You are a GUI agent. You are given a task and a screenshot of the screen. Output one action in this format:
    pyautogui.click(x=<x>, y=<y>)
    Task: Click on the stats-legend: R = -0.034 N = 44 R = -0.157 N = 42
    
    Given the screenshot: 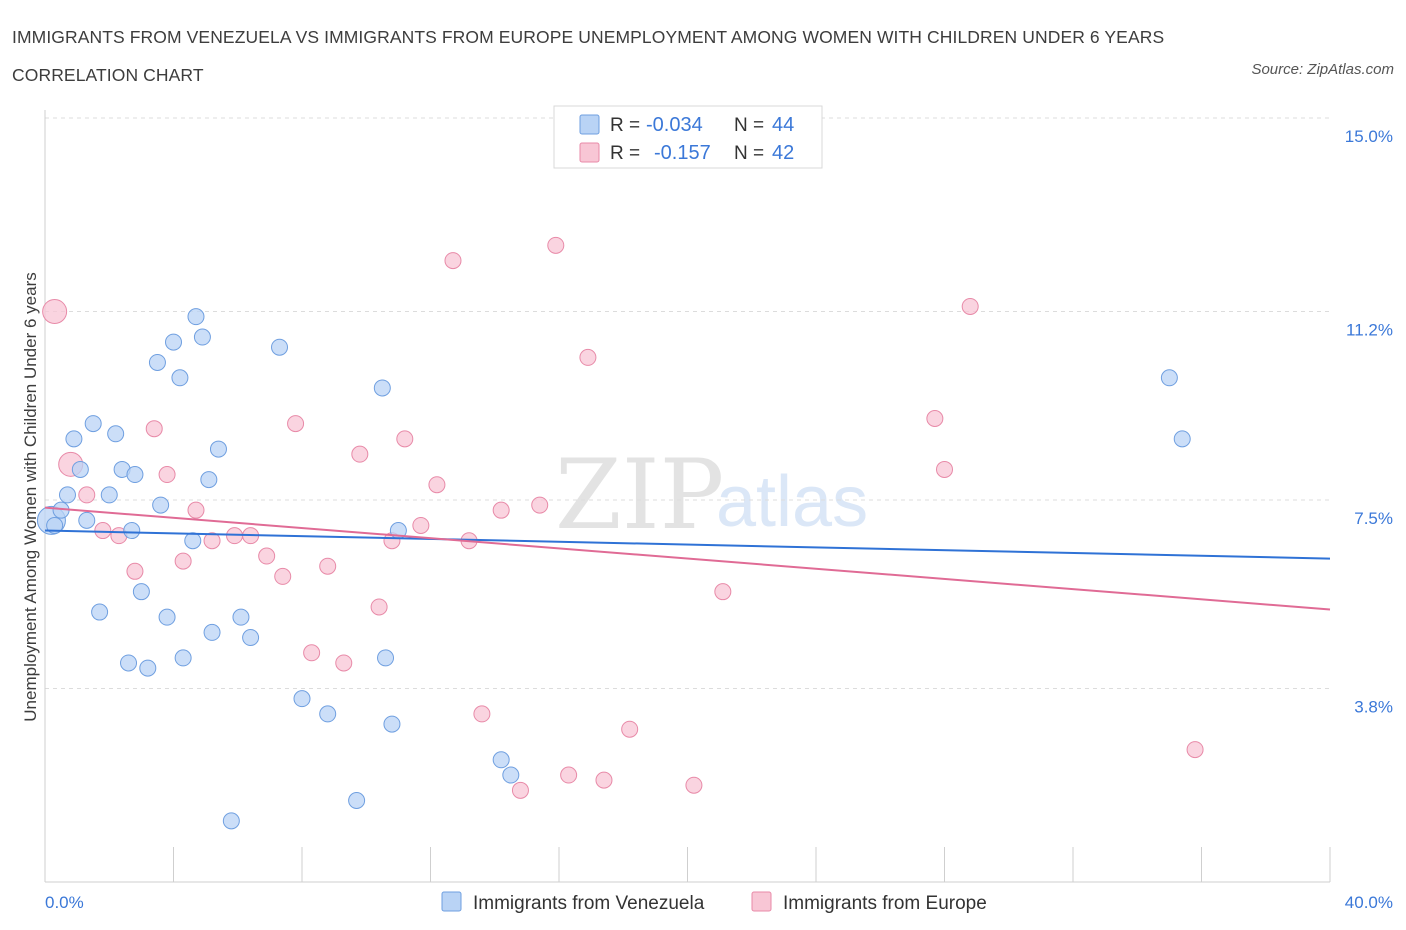 What is the action you would take?
    pyautogui.click(x=688, y=137)
    